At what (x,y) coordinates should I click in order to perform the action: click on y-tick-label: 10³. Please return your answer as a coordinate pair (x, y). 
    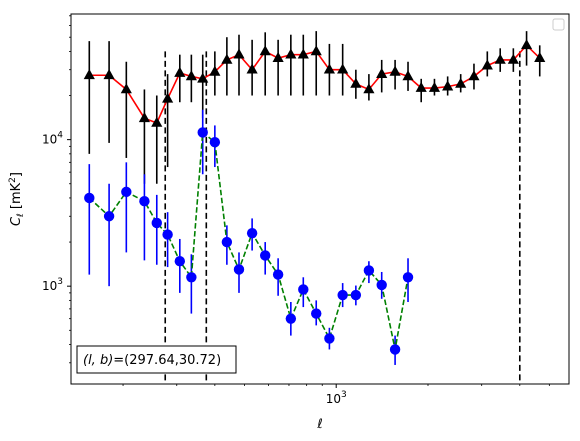
    Looking at the image, I should click on (52, 285).